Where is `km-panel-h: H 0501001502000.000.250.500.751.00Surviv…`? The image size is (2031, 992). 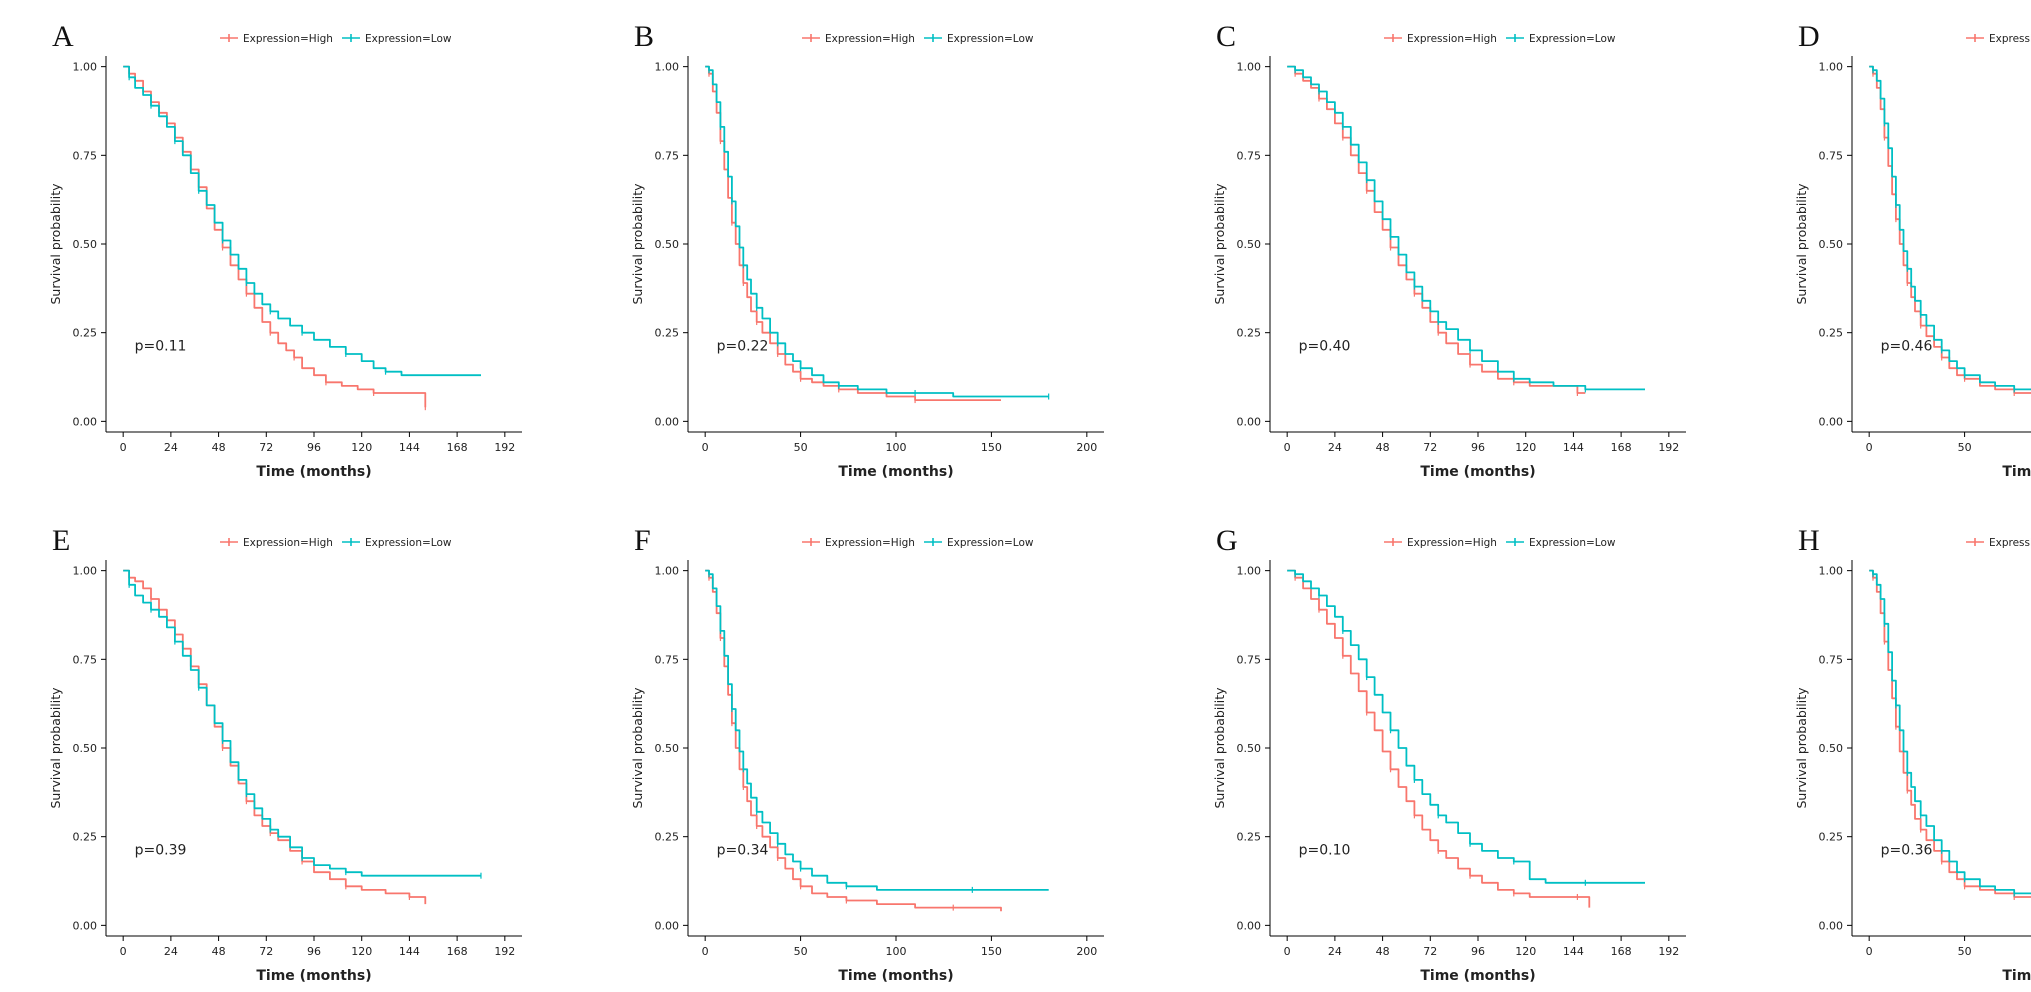
km-panel-h: H 0501001502000.000.250.500.751.00Surviv… is located at coordinates (1908, 756).